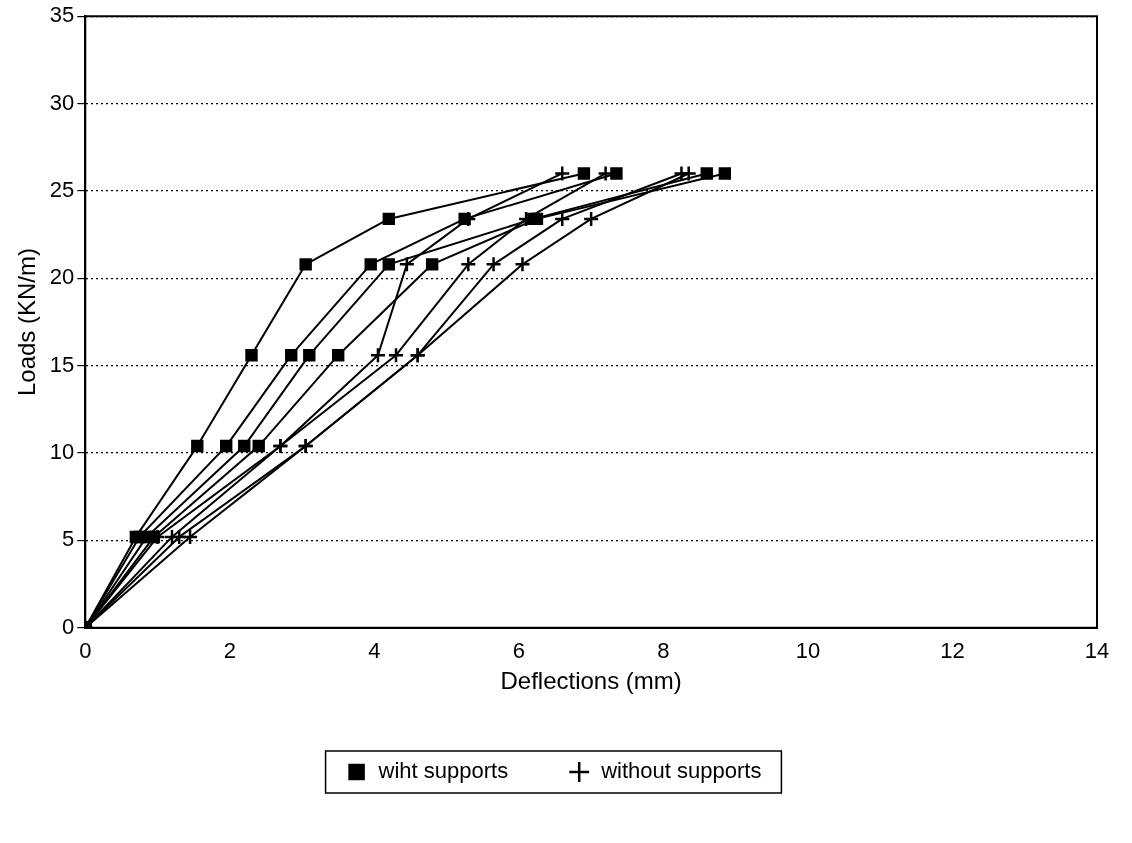 Image resolution: width=1132 pixels, height=843 pixels. I want to click on x-tick-label: 8, so click(663, 651).